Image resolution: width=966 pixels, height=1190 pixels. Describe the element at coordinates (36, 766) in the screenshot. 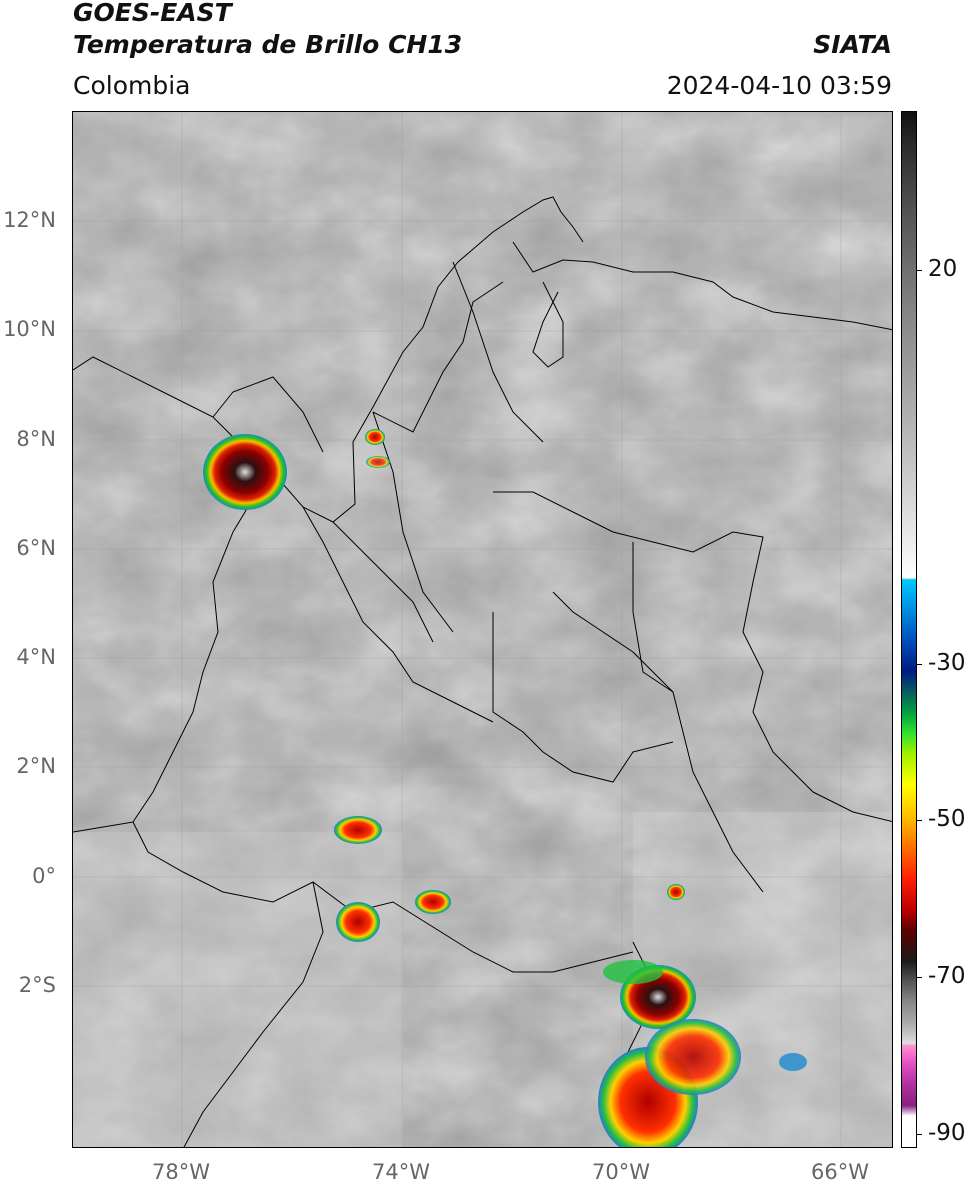

I see `lat-label: 2°N` at that location.